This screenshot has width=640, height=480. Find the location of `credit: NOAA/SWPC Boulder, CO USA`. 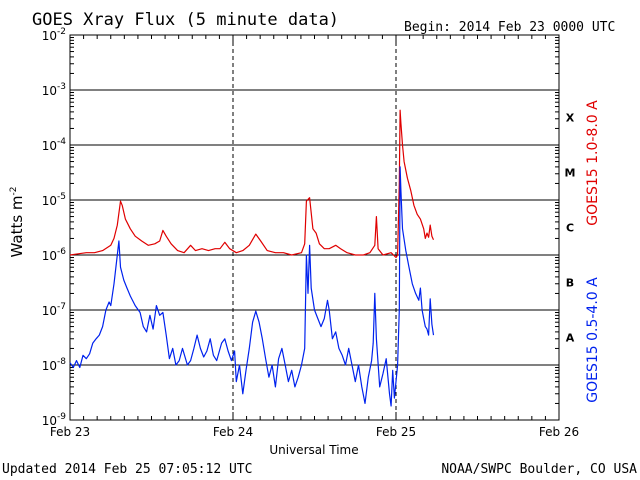

credit: NOAA/SWPC Boulder, CO USA is located at coordinates (539, 469).